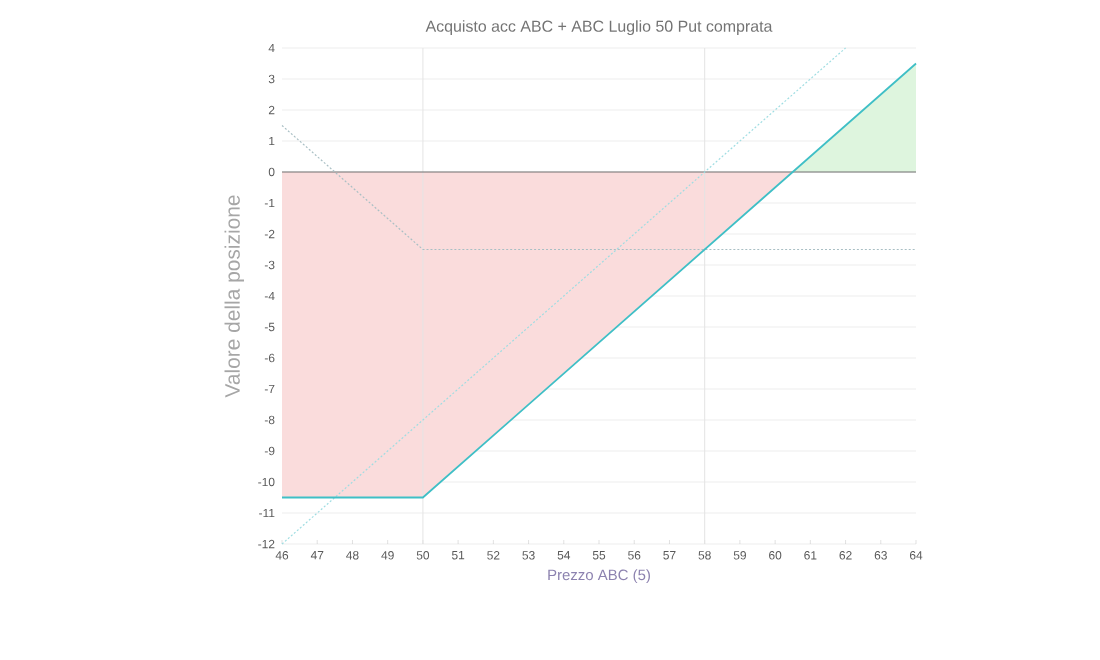  I want to click on y-axis-title: Valore della posizione, so click(234, 296).